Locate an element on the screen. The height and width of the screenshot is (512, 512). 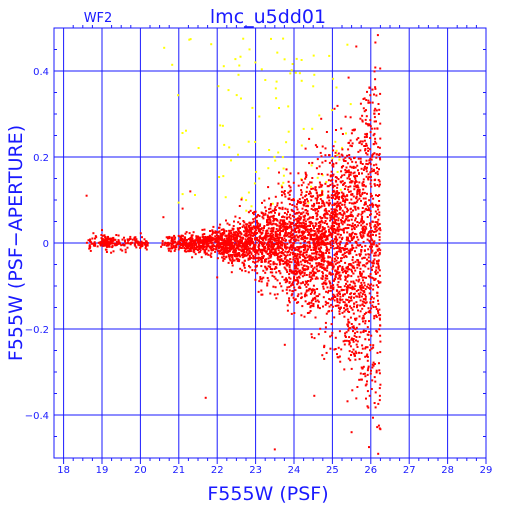
x-tick-label: 28 is located at coordinates (447, 470).